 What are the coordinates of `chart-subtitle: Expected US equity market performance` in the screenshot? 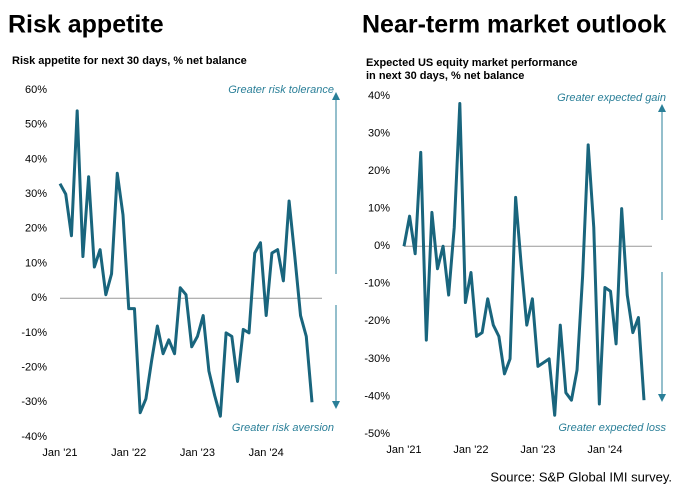 It's located at (472, 63).